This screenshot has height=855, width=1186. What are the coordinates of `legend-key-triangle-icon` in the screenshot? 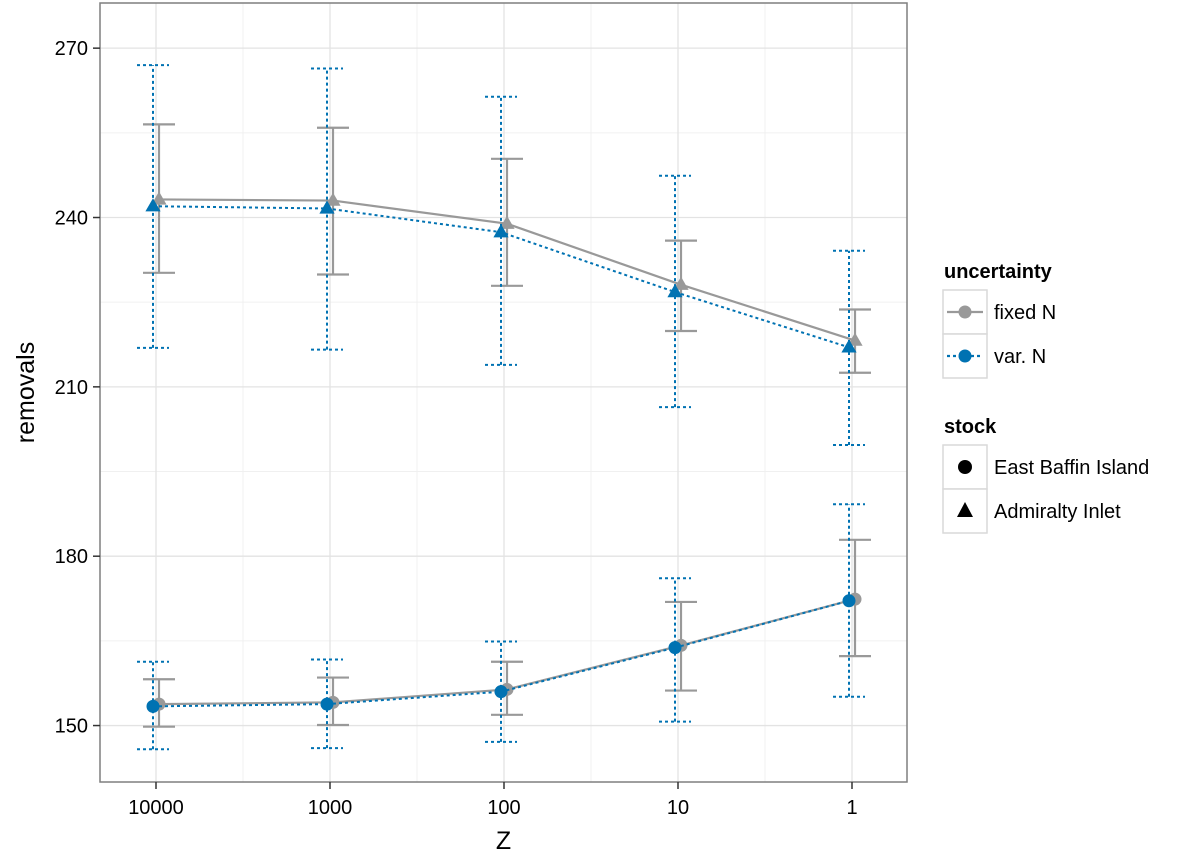 It's located at (965, 509).